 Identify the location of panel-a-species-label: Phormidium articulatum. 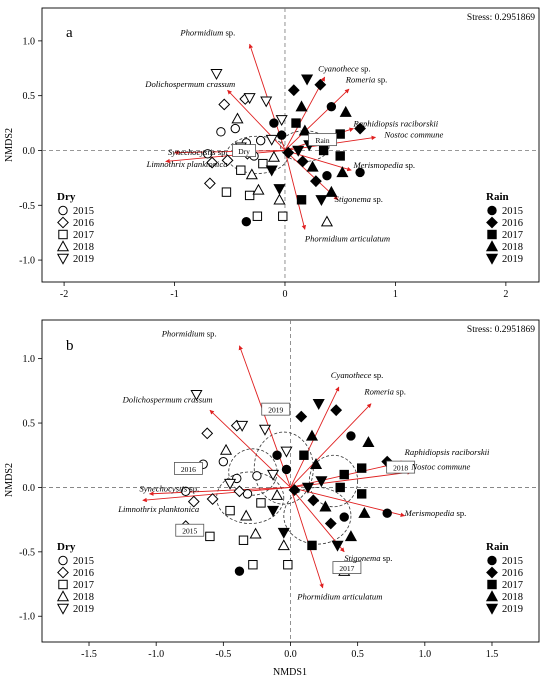
(347, 238).